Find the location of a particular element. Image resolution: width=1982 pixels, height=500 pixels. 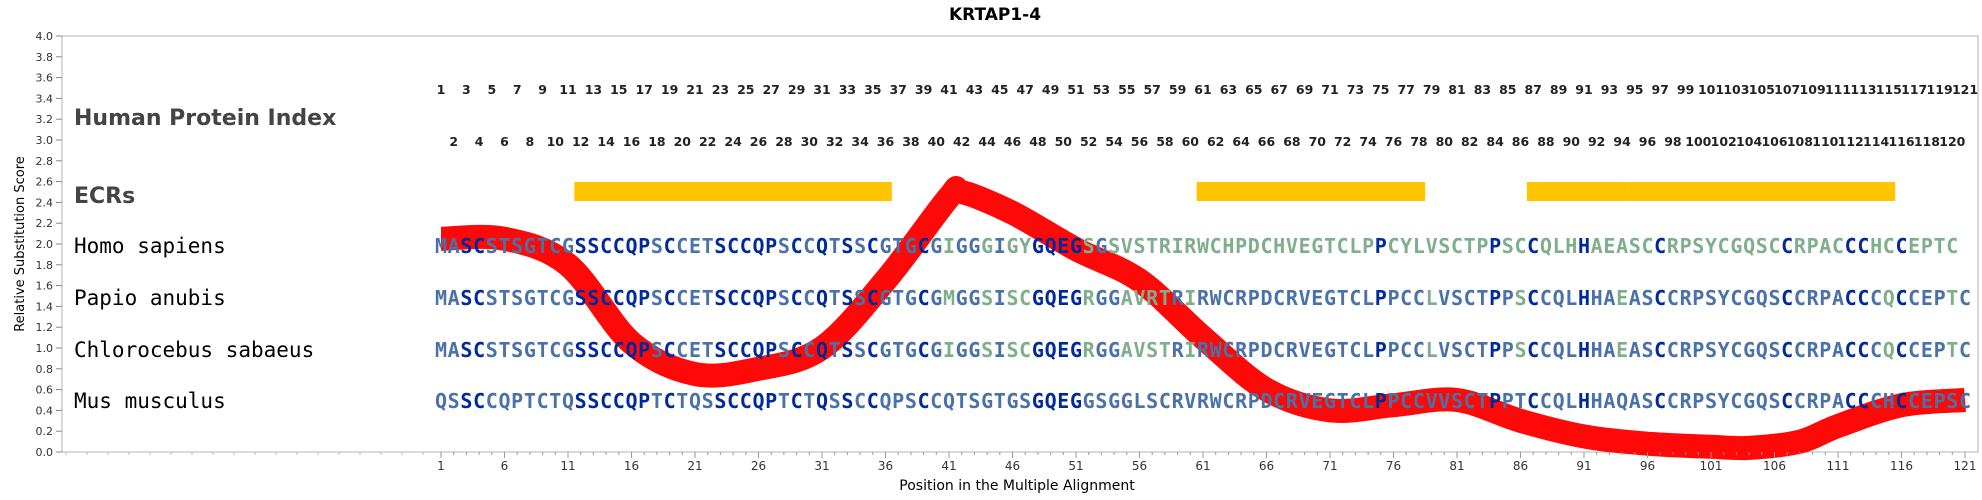

human-index-odd: 105 is located at coordinates (1762, 89).